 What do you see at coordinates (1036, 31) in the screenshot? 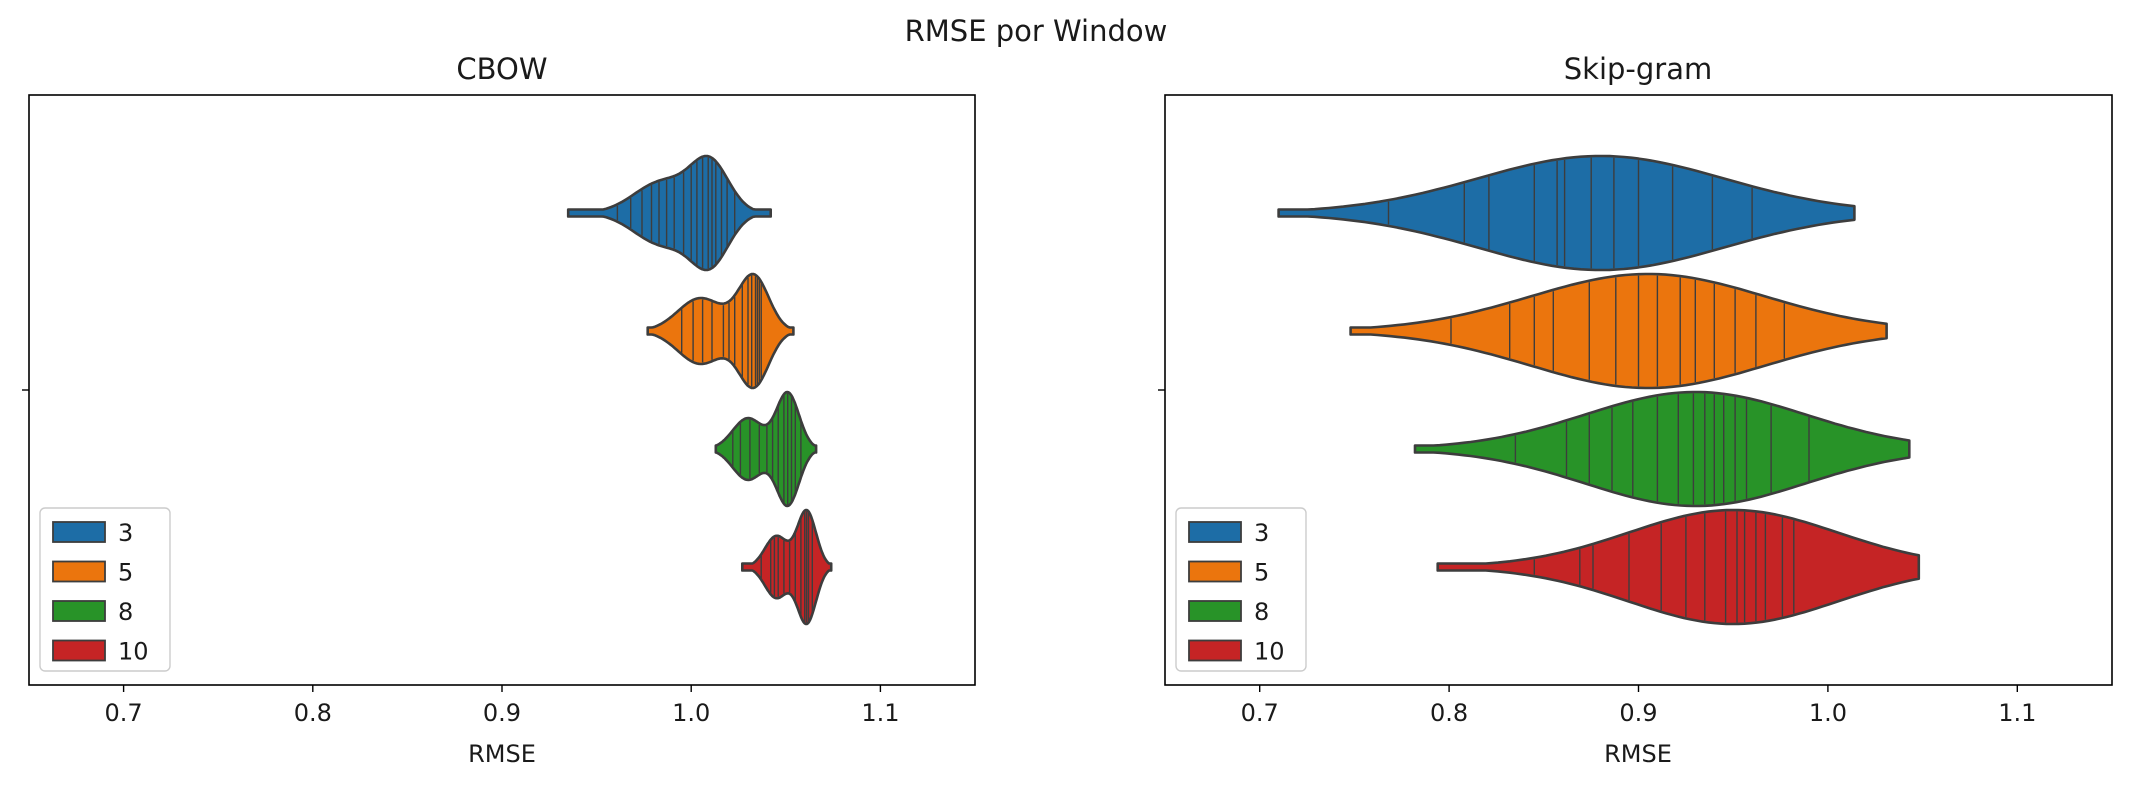
I see `figure-title: RMSE por Window` at bounding box center [1036, 31].